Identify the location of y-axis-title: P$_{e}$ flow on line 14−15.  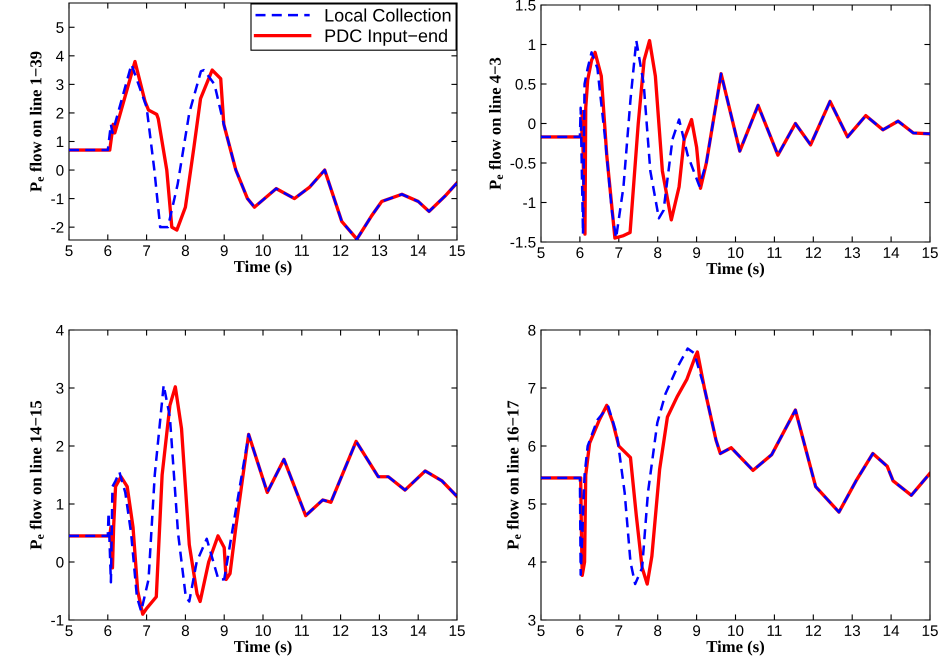
(37, 475).